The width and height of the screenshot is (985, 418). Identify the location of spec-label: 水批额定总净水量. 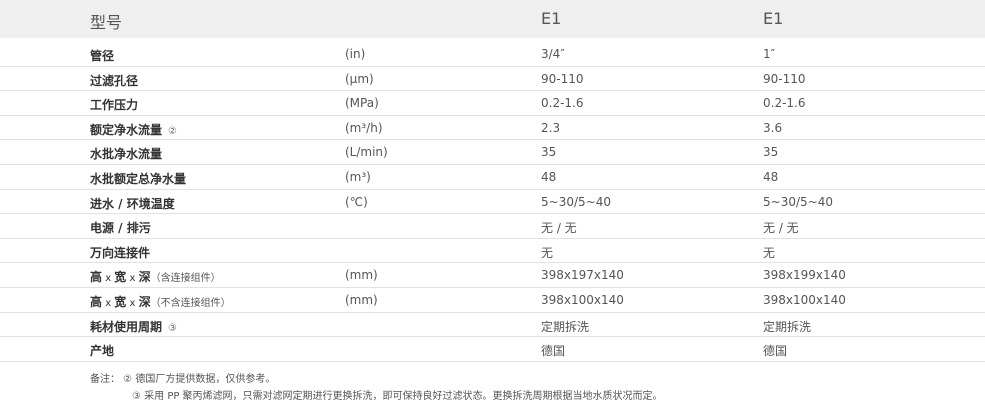
(138, 178).